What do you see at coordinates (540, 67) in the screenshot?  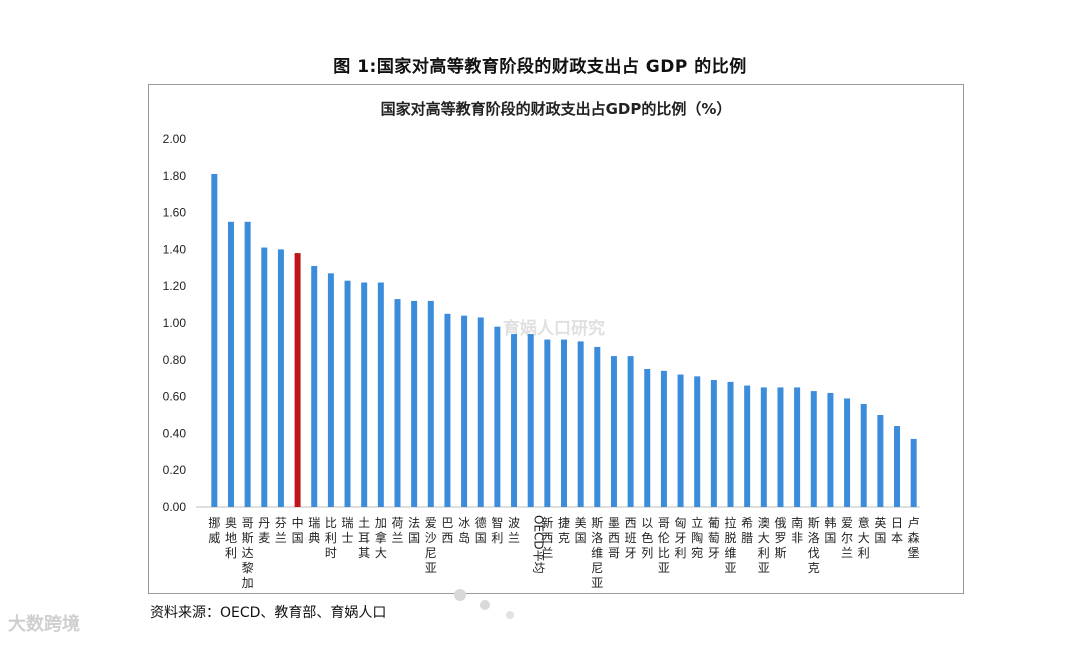 I see `figure-title: 图 1:国家对高等教育阶段的财政支出占 GDP 的比例` at bounding box center [540, 67].